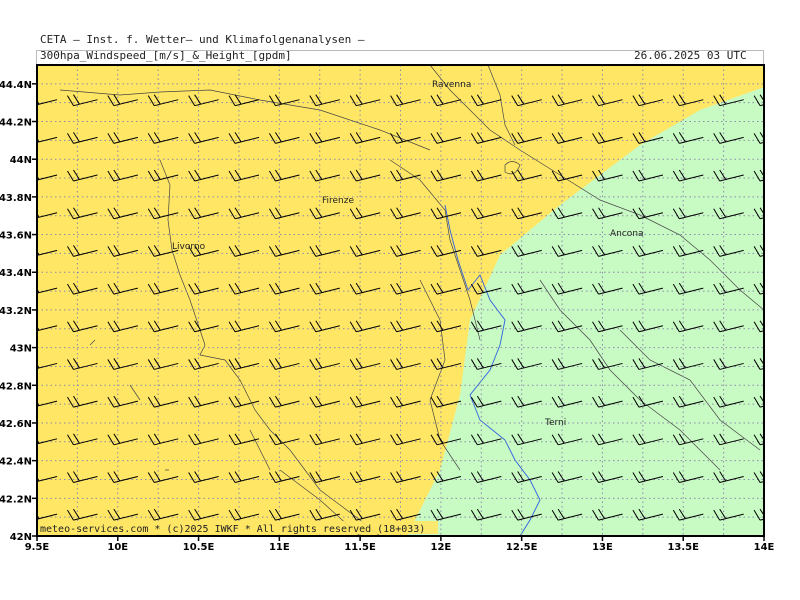  What do you see at coordinates (166, 55) in the screenshot?
I see `product-title: 300hpa_Windspeed_[m/s]_&_Height_[gpdm]` at bounding box center [166, 55].